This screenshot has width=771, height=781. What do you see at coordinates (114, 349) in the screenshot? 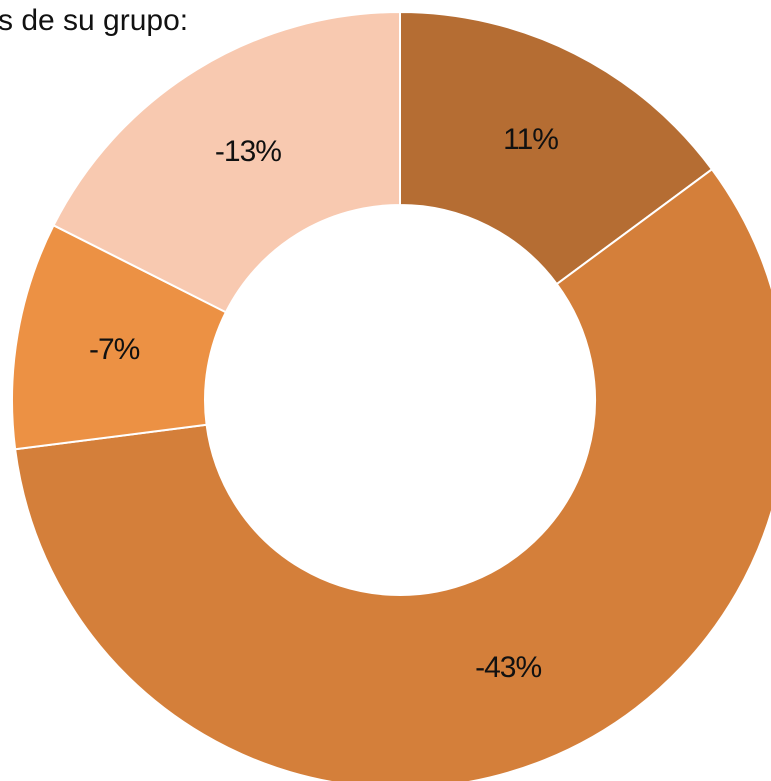
I see `data-label: -7%` at bounding box center [114, 349].